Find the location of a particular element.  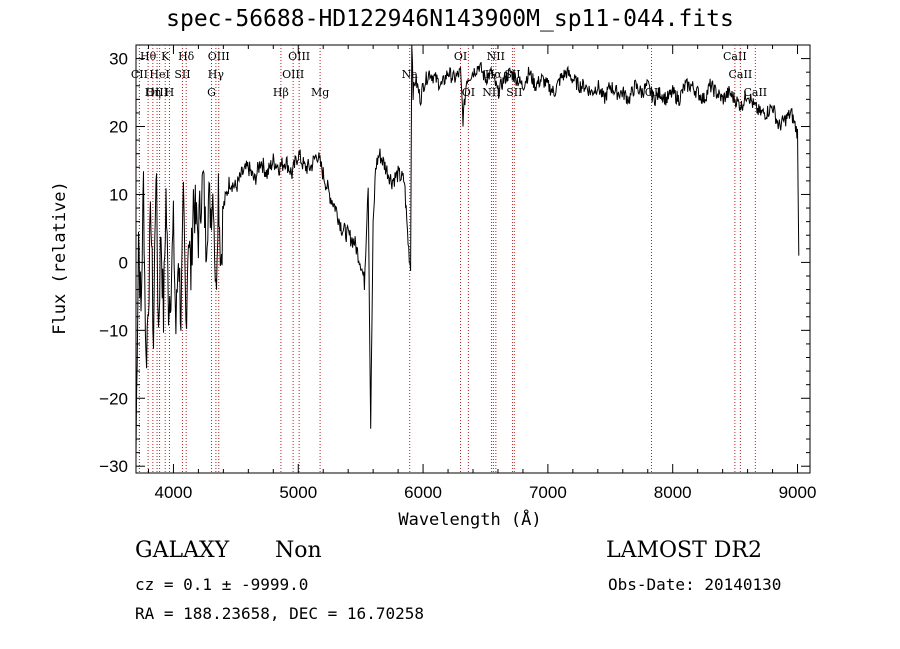

x-tick-label: 7000 is located at coordinates (548, 492).